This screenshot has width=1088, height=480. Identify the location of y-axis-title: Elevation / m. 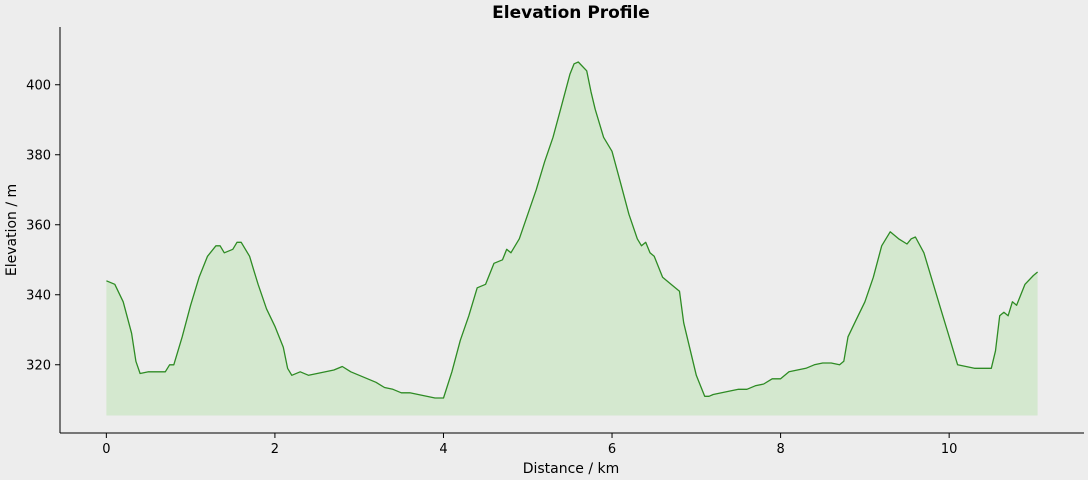
(12, 230).